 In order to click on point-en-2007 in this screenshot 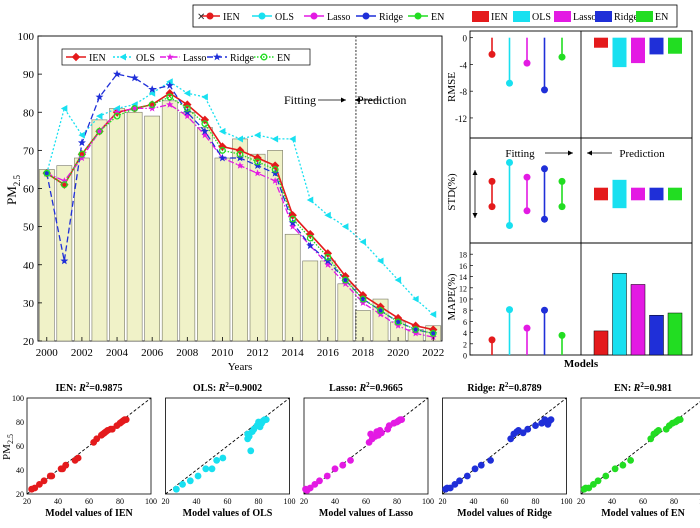, I will do `click(170, 97)`.